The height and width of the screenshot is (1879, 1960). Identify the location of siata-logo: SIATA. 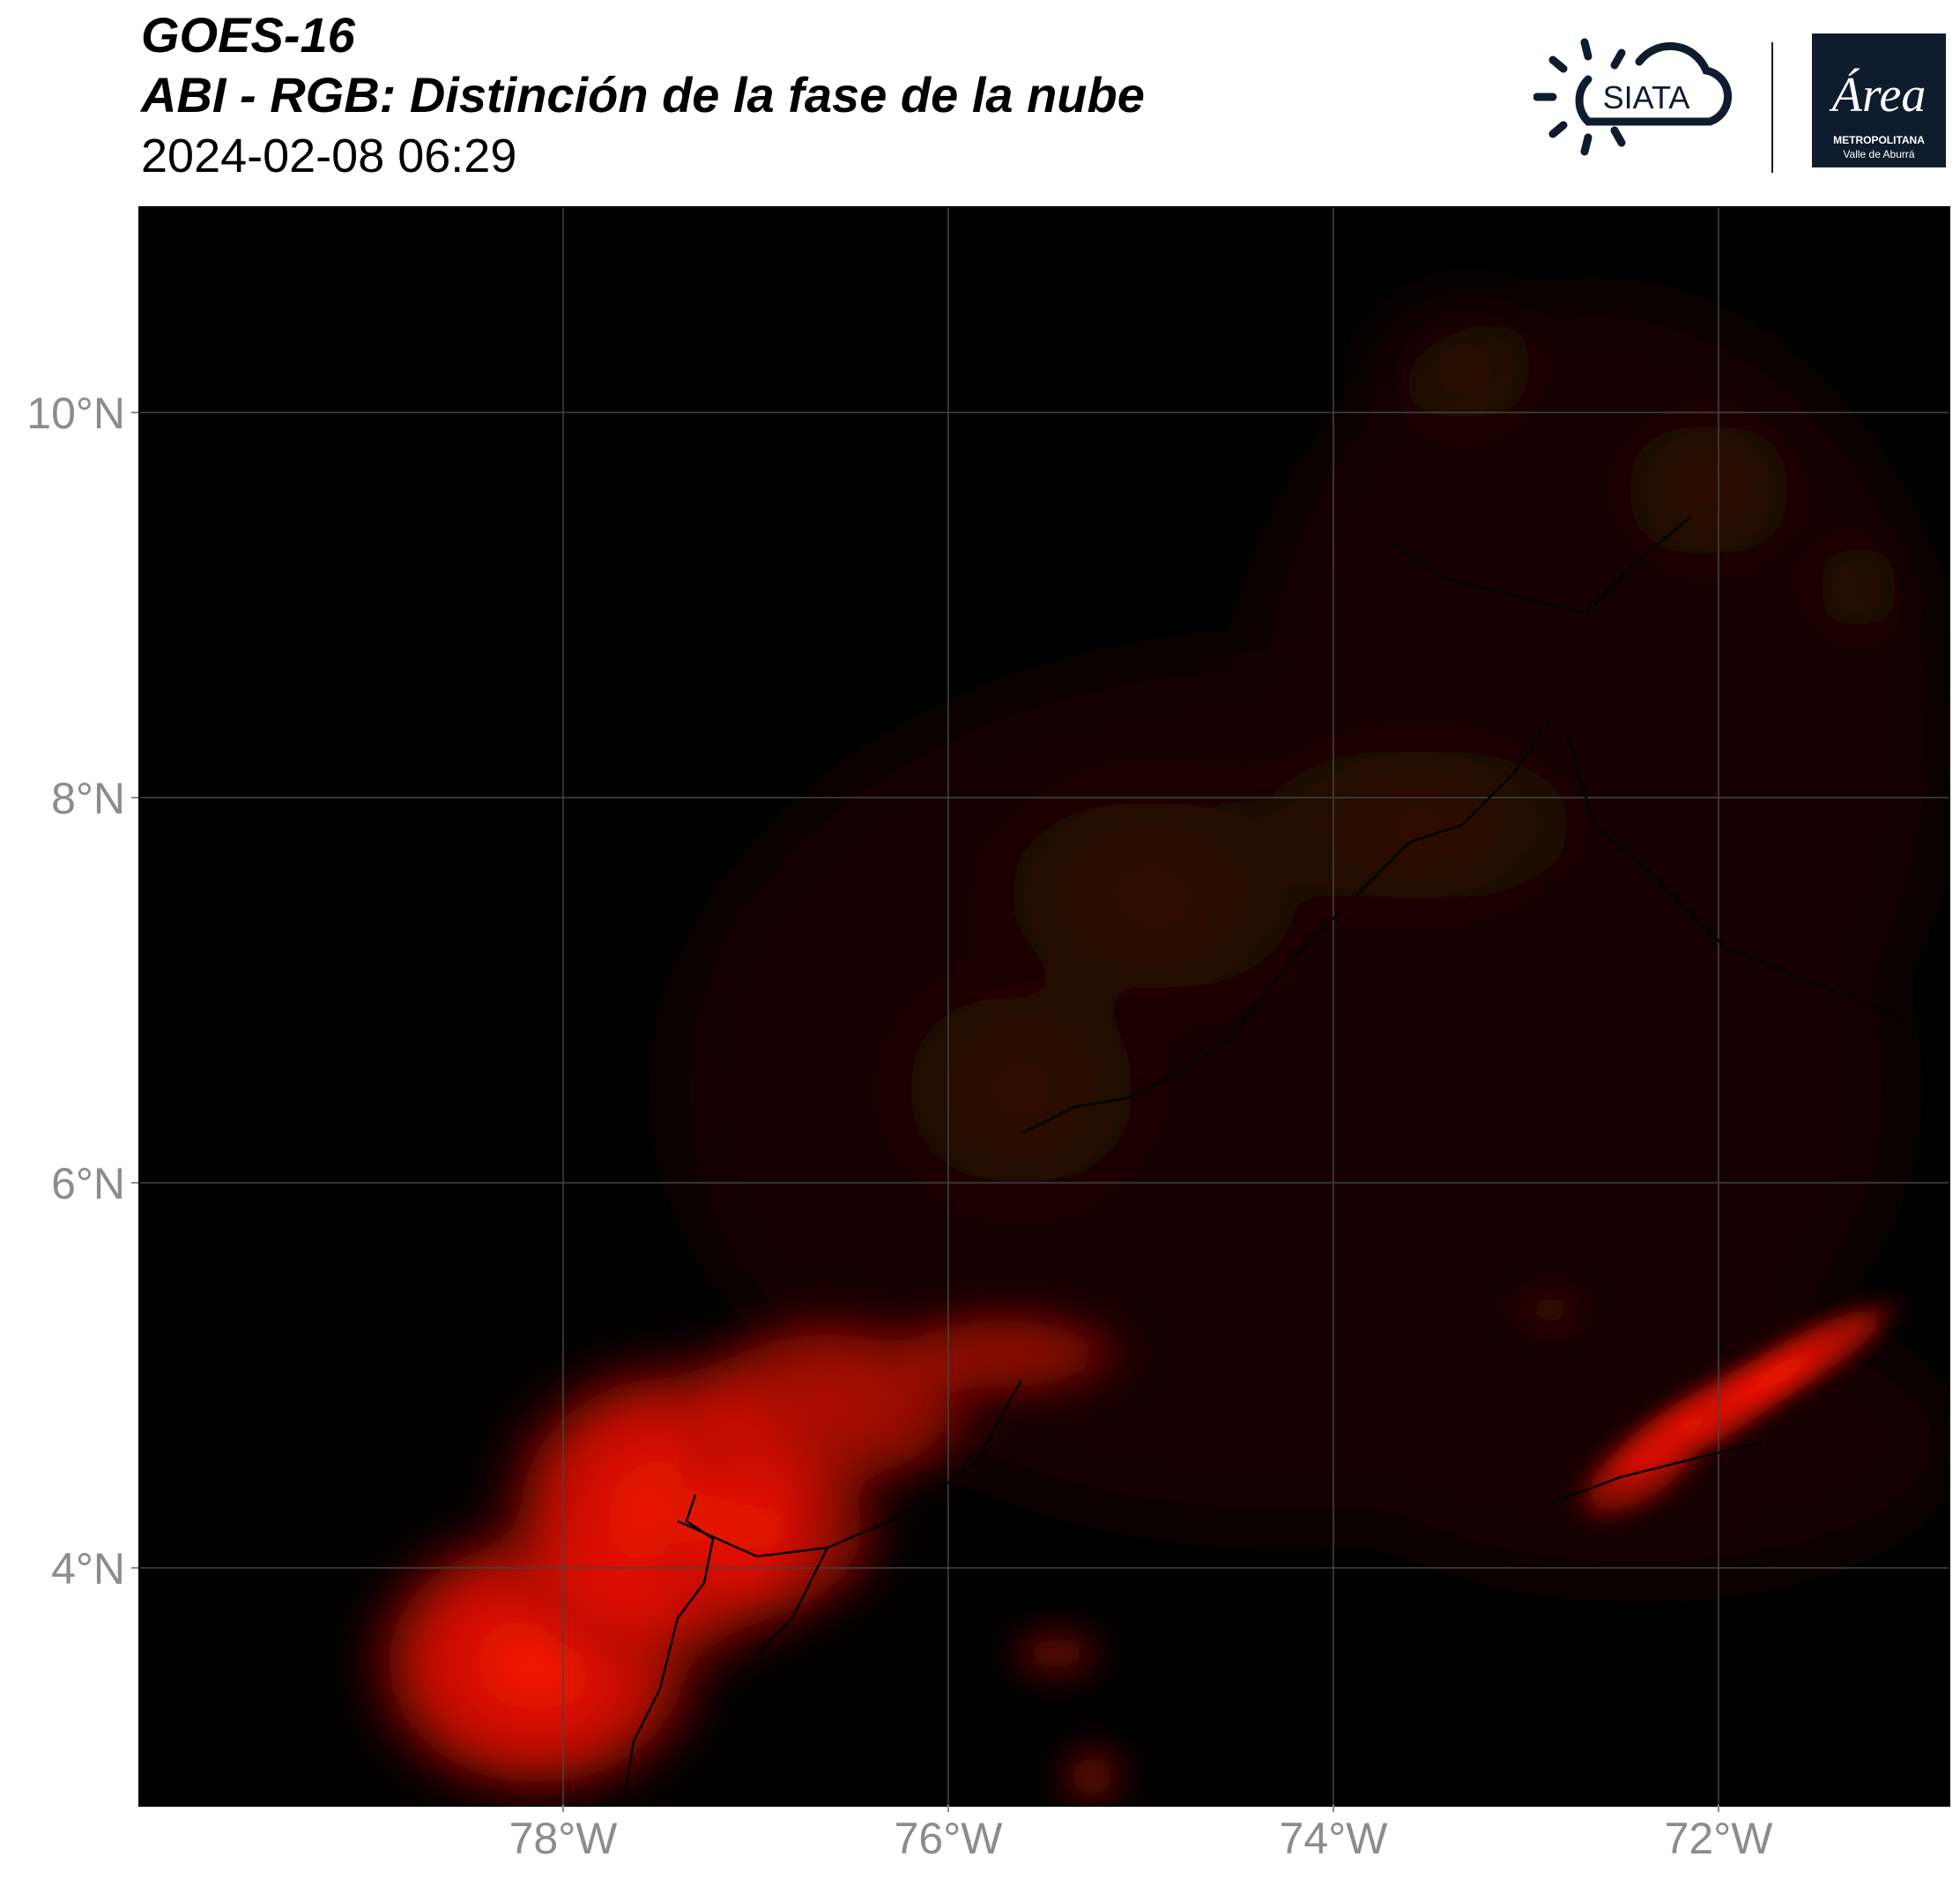
(1633, 97).